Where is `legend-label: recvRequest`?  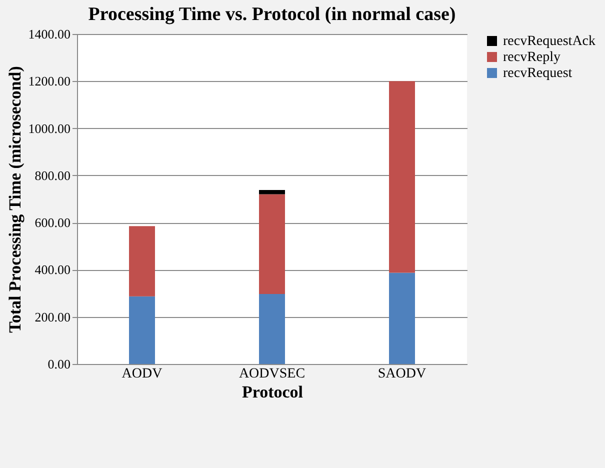 legend-label: recvRequest is located at coordinates (537, 73).